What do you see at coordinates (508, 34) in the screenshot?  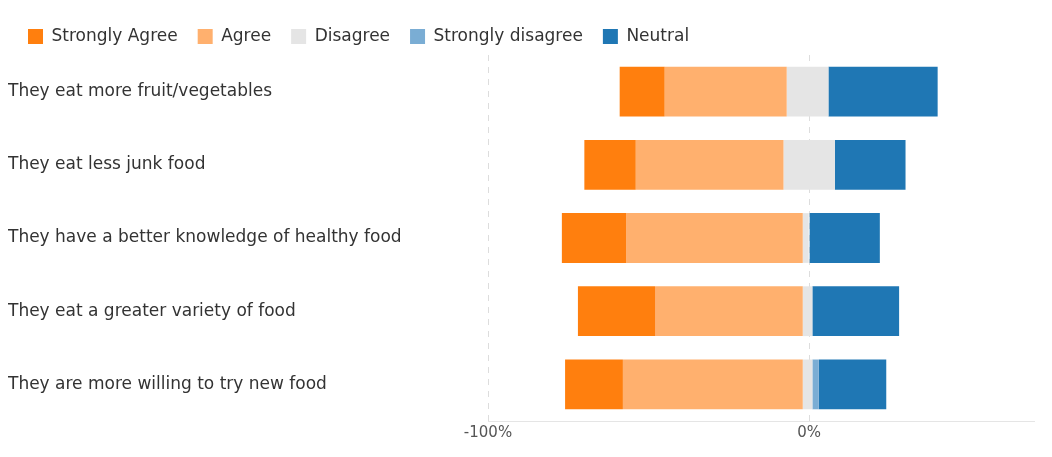 I see `legend-label: Strongly disagree` at bounding box center [508, 34].